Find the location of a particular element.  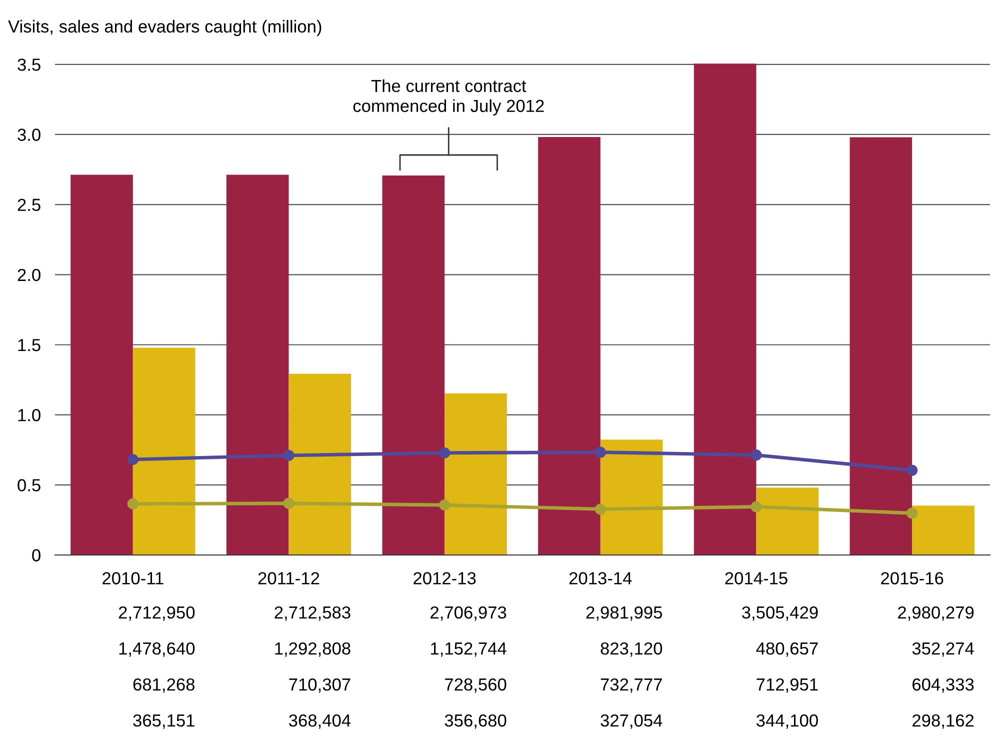

text: 2,706,973 is located at coordinates (468, 613).